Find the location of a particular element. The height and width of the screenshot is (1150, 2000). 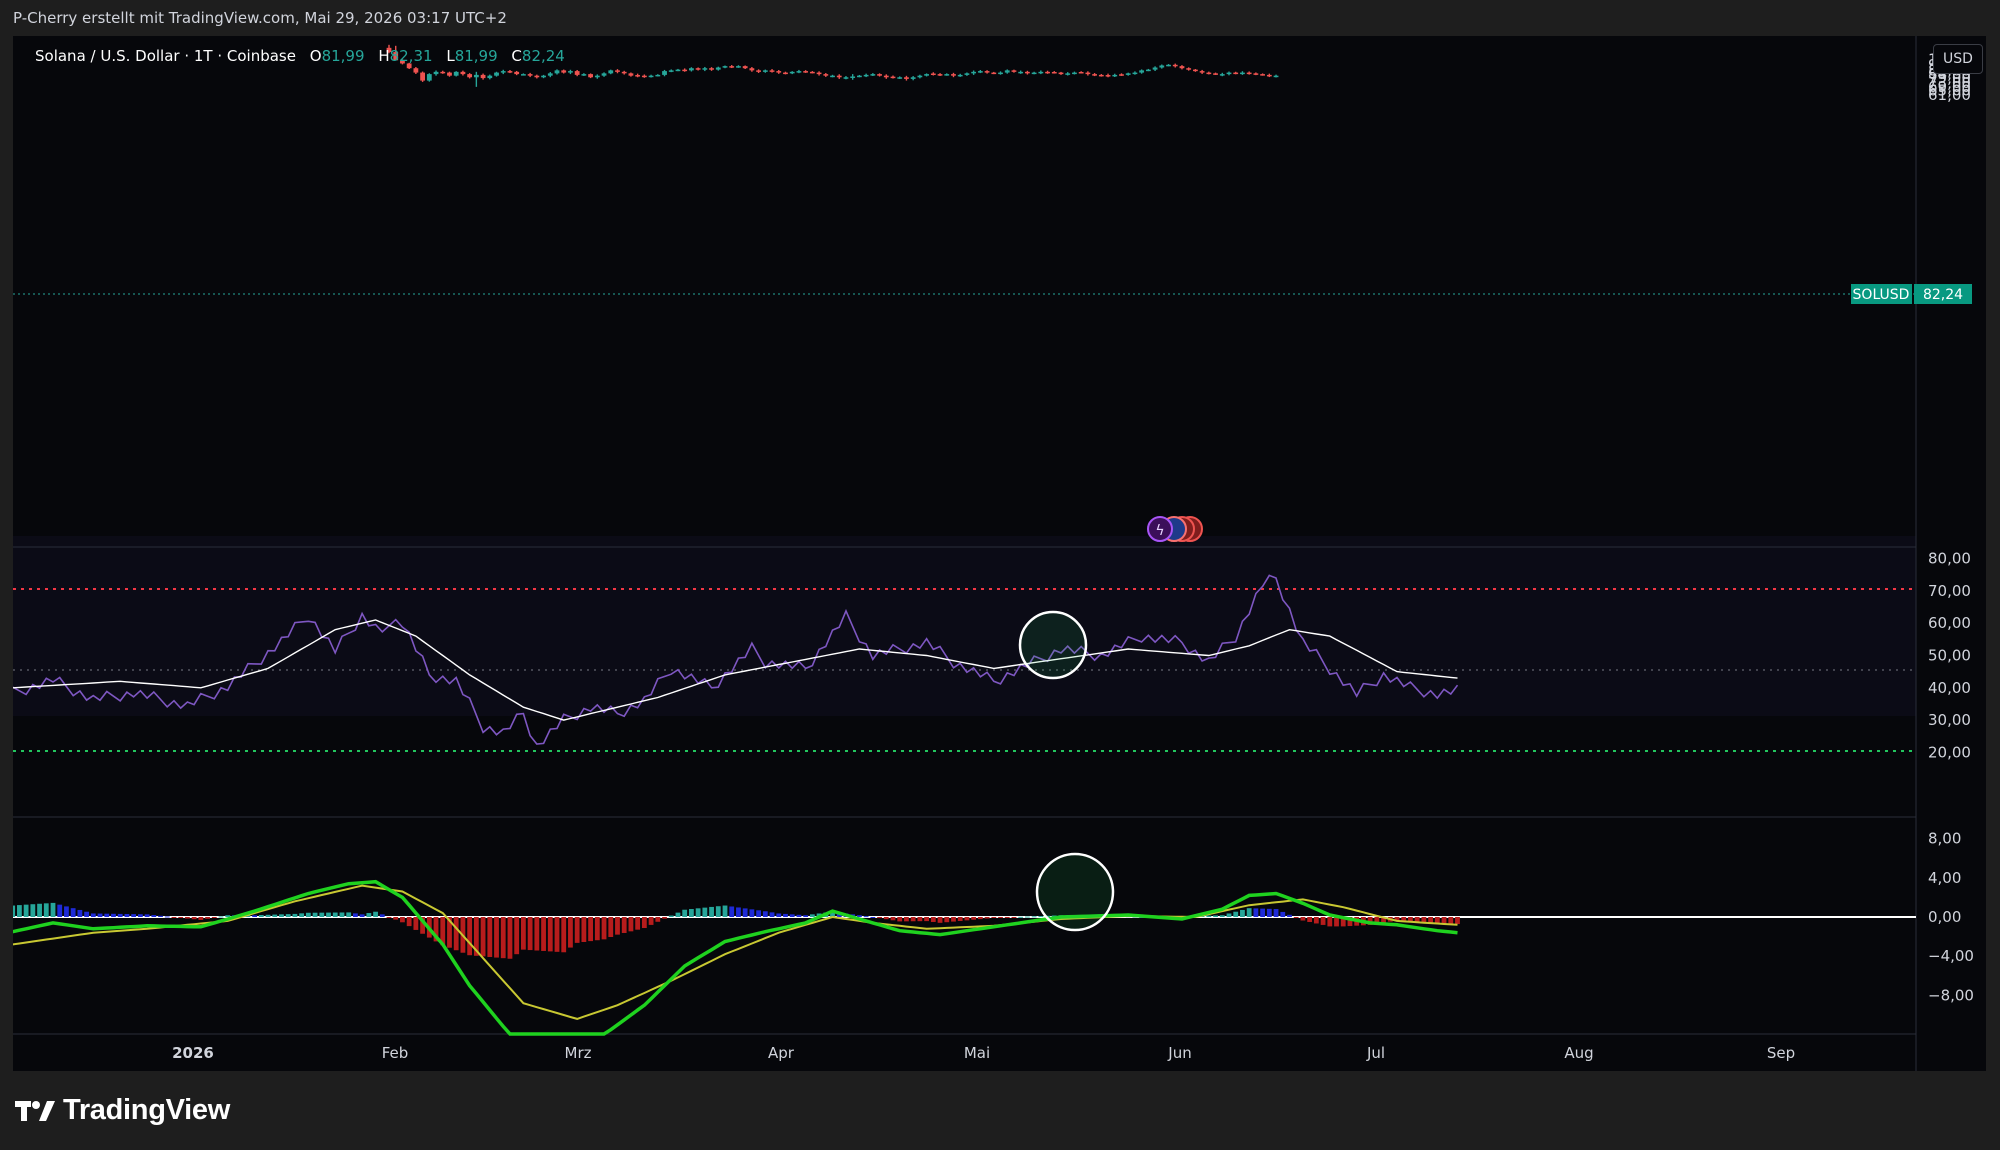

open-value: 81,99 is located at coordinates (343, 56).